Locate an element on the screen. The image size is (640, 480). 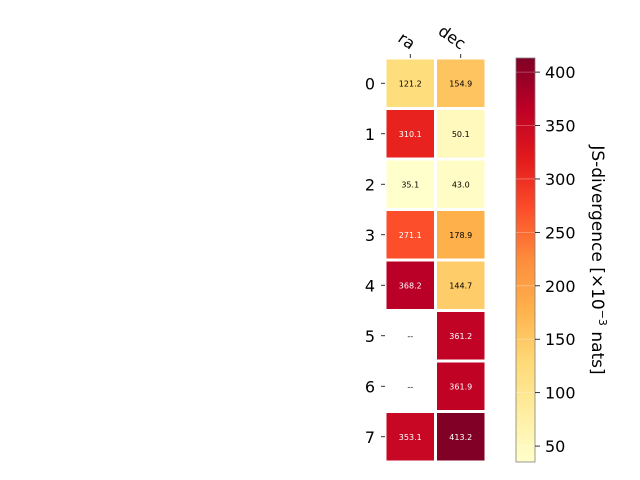
colorbar-label-suffix: nats] is located at coordinates (597, 350).